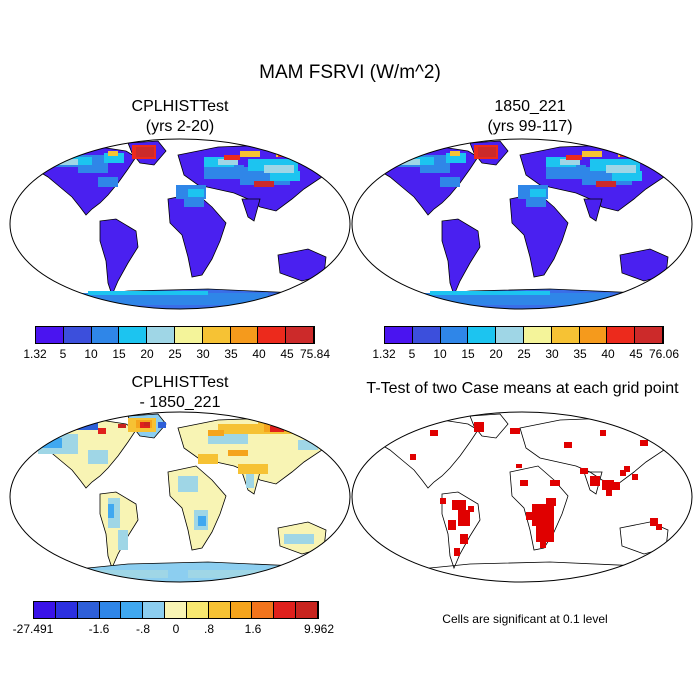 The width and height of the screenshot is (700, 700). I want to click on colorbar-swatches, so click(175, 335).